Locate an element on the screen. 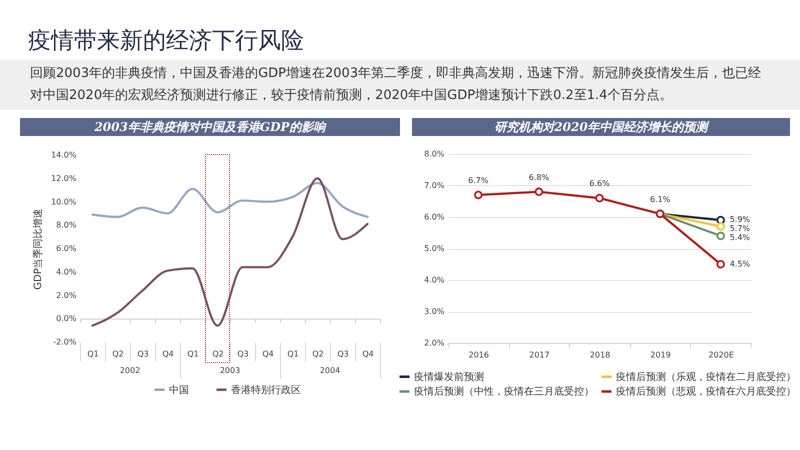 This screenshot has height=450, width=800. y-axis-title: GDP当季同比增速 is located at coordinates (38, 249).